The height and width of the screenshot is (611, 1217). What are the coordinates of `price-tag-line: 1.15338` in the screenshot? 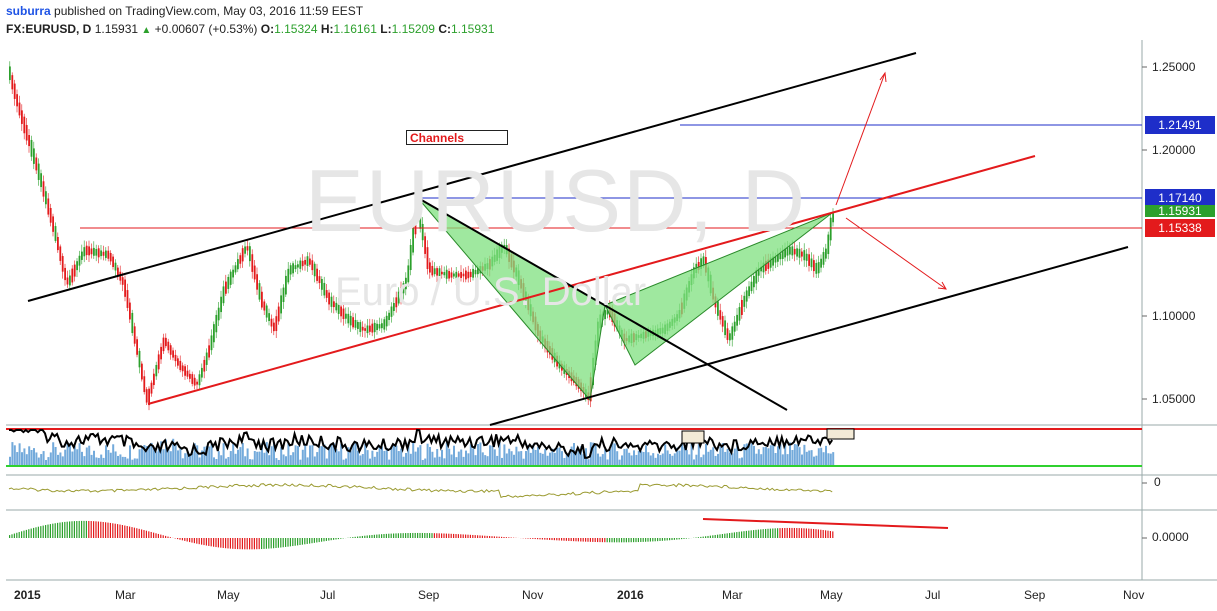 It's located at (1180, 228).